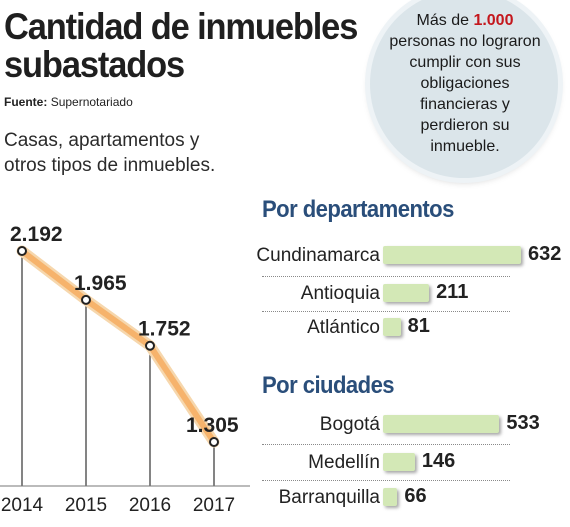 This screenshot has width=570, height=527. Describe the element at coordinates (465, 104) in the screenshot. I see `callout-line-5: financieras y` at that location.